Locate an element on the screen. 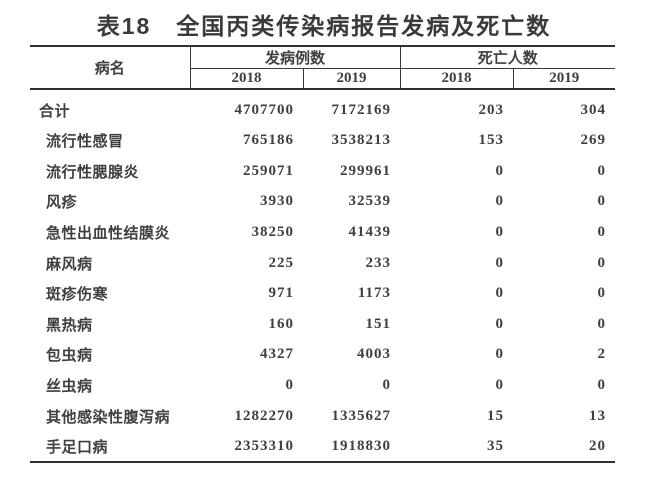 The image size is (648, 483). col-group-deaths: 死亡人数 is located at coordinates (508, 57).